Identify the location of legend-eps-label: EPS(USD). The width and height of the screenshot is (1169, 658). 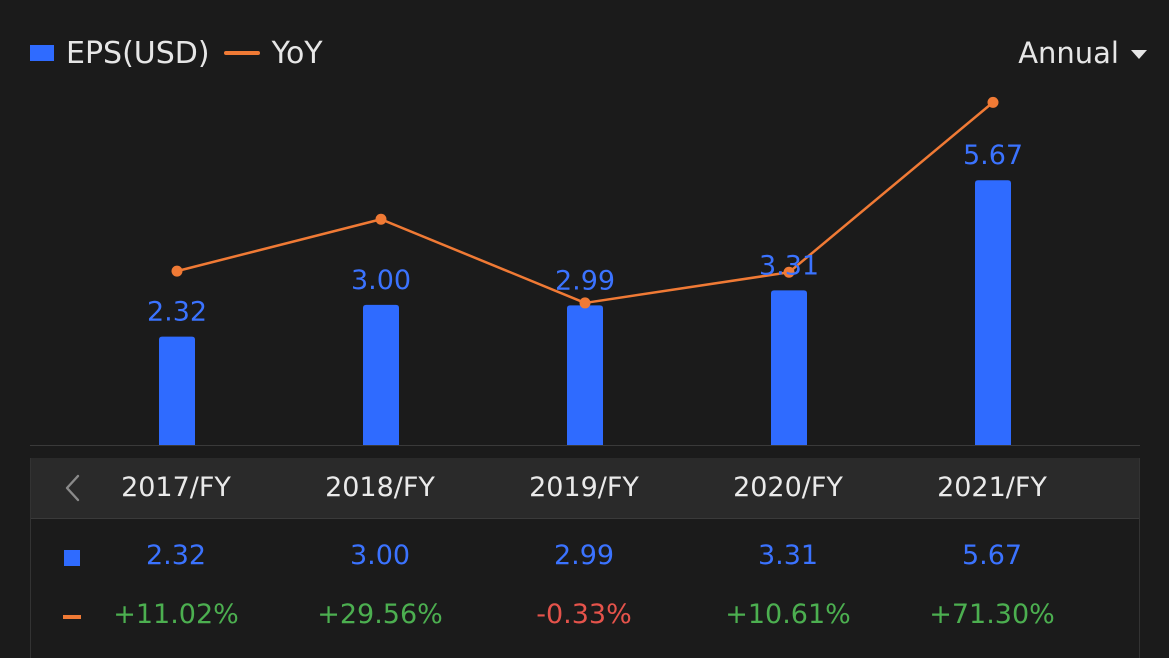
(138, 53).